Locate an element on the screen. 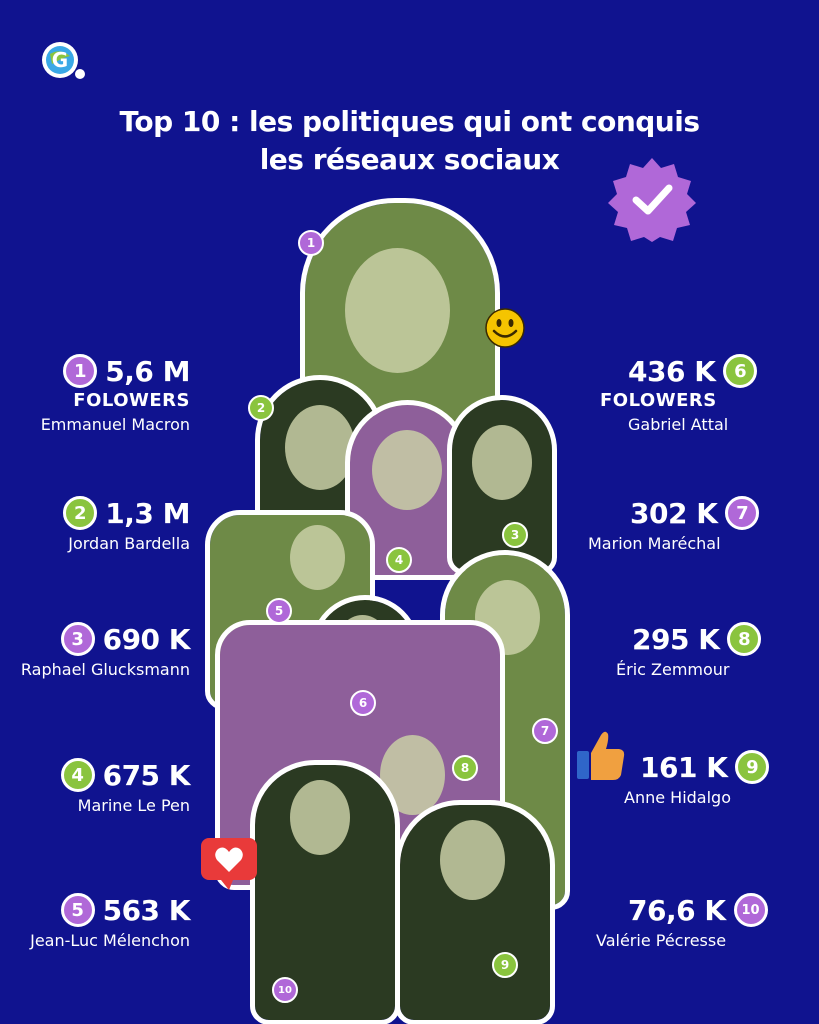 This screenshot has width=819, height=1024. smiley-icon is located at coordinates (505, 328).